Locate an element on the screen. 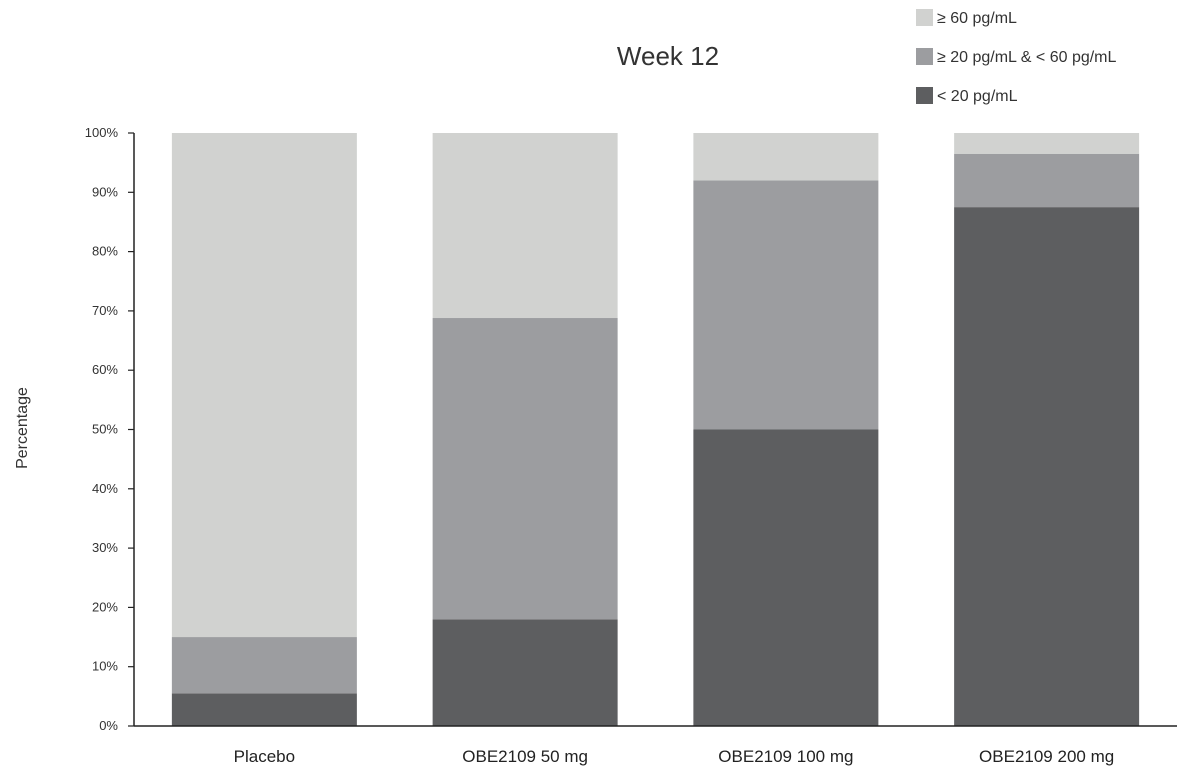 The height and width of the screenshot is (769, 1194). chart-title: Week 12 is located at coordinates (668, 56).